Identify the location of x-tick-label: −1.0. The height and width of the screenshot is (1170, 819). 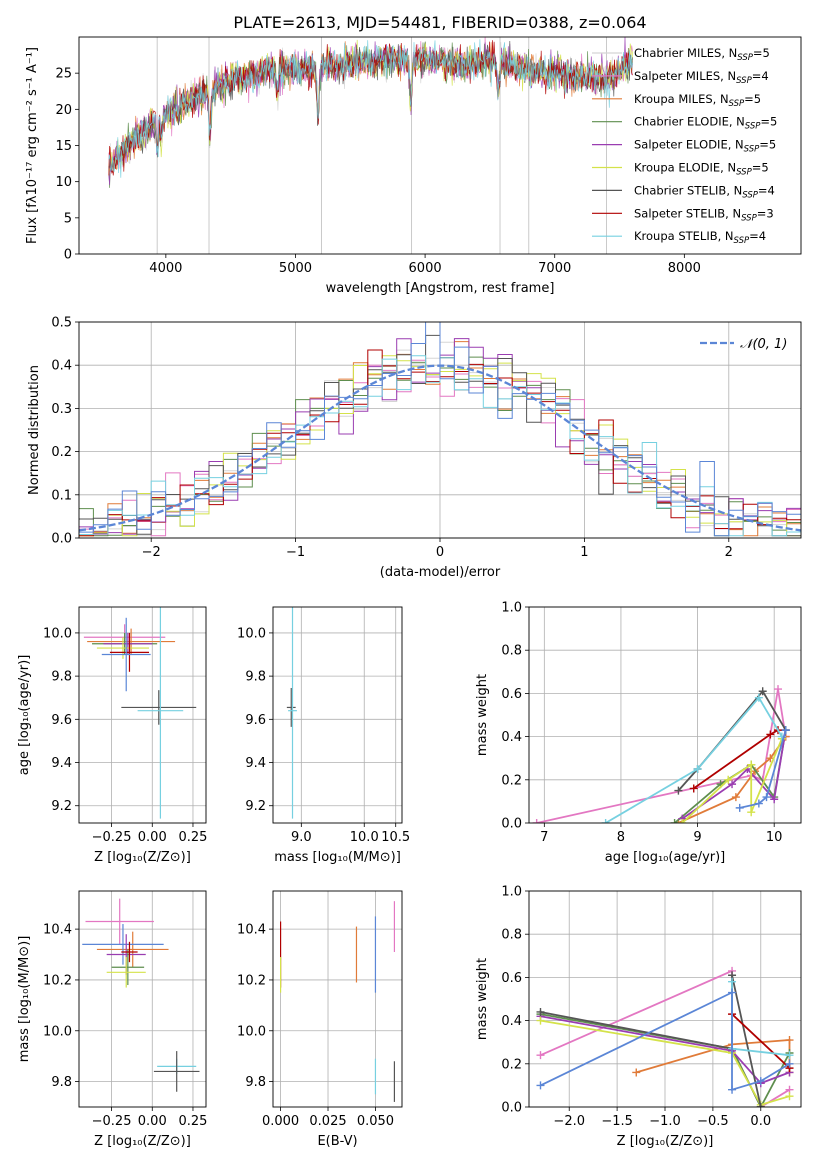
(665, 1121).